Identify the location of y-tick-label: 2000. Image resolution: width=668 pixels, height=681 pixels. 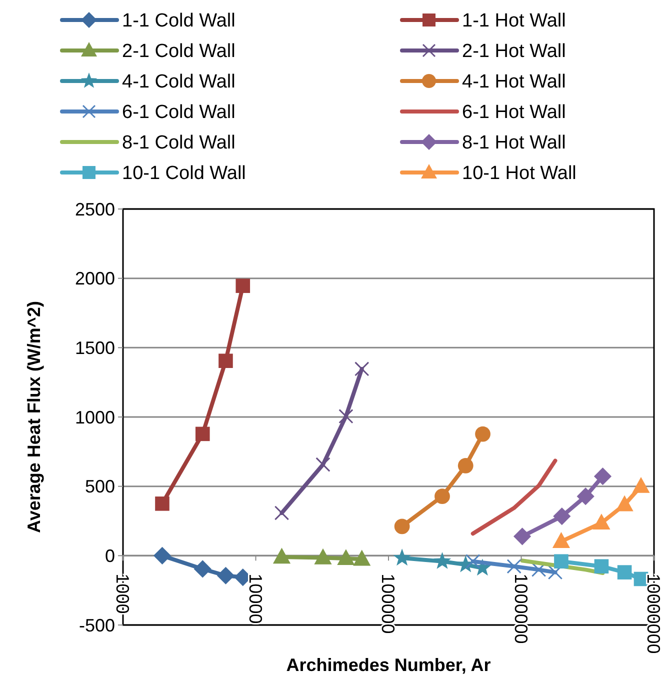
(94, 278).